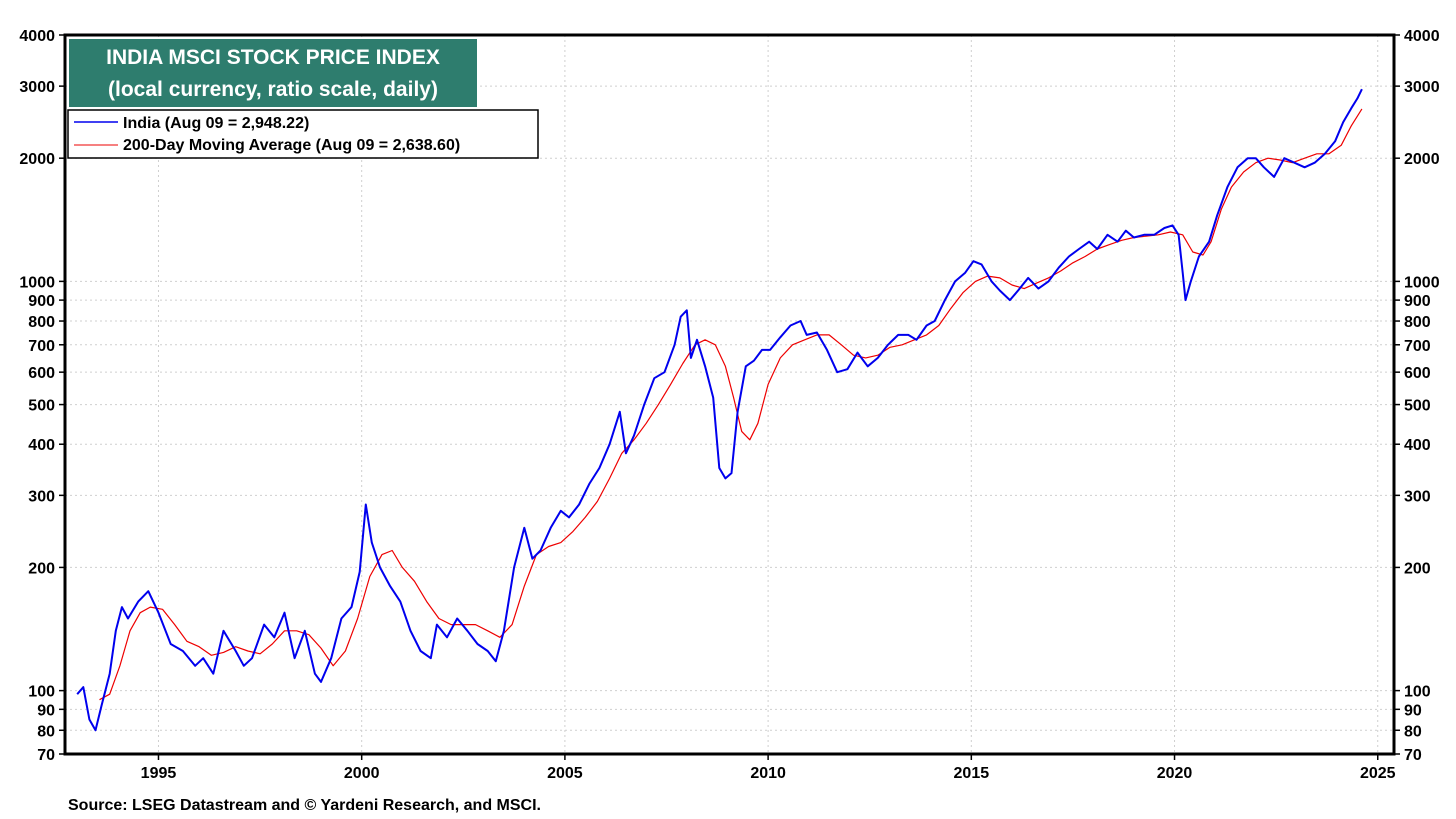 The height and width of the screenshot is (819, 1456). What do you see at coordinates (37, 87) in the screenshot?
I see `y-tick-label-left: 3000` at bounding box center [37, 87].